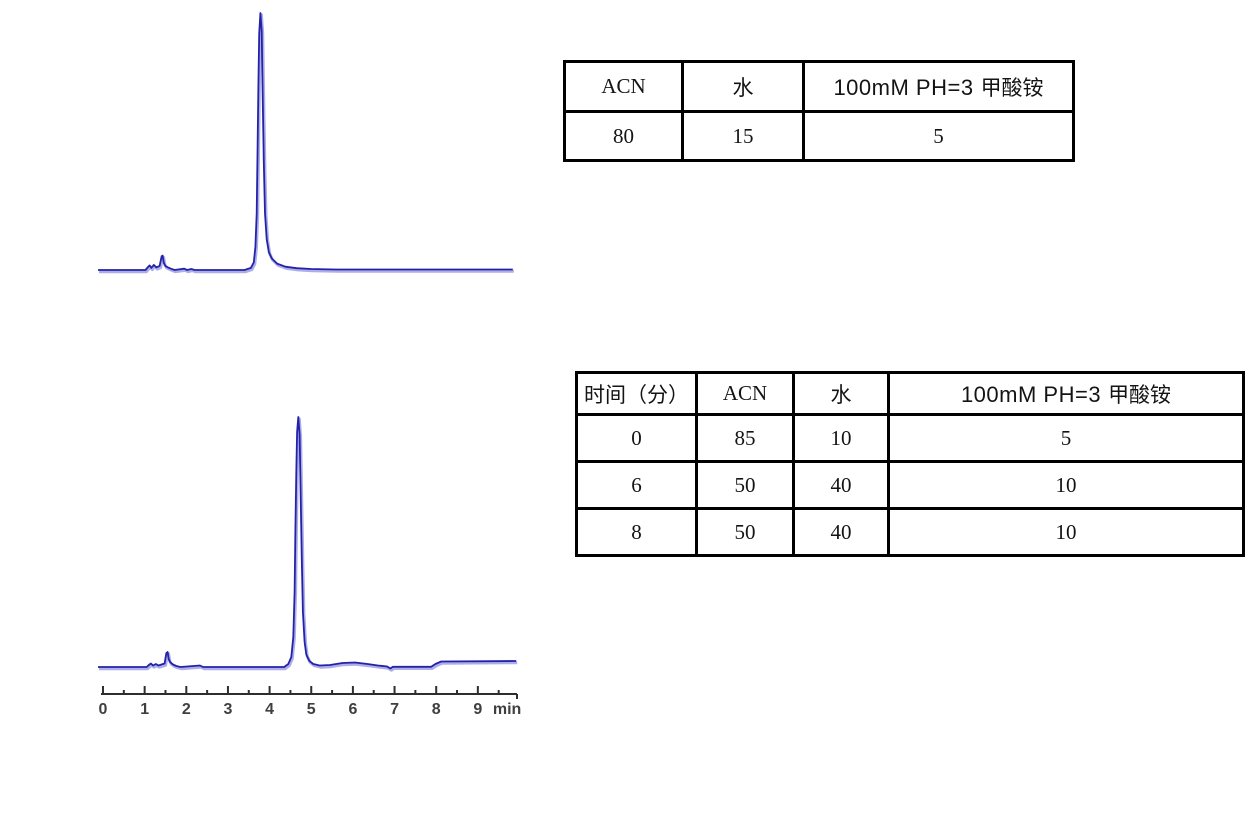  What do you see at coordinates (745, 393) in the screenshot?
I see `table2-header-acn: ACN` at bounding box center [745, 393].